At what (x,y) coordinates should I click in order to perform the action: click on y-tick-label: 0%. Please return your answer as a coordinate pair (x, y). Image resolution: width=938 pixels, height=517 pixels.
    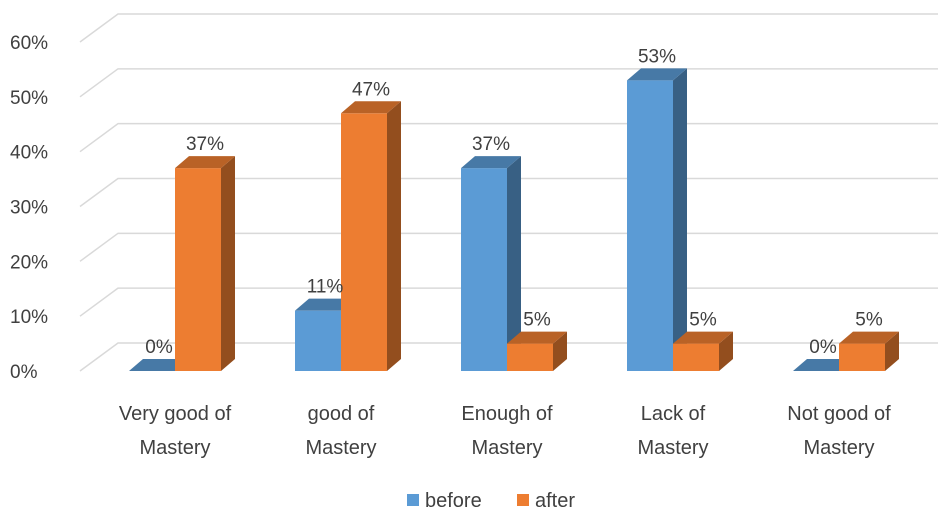
    Looking at the image, I should click on (24, 372).